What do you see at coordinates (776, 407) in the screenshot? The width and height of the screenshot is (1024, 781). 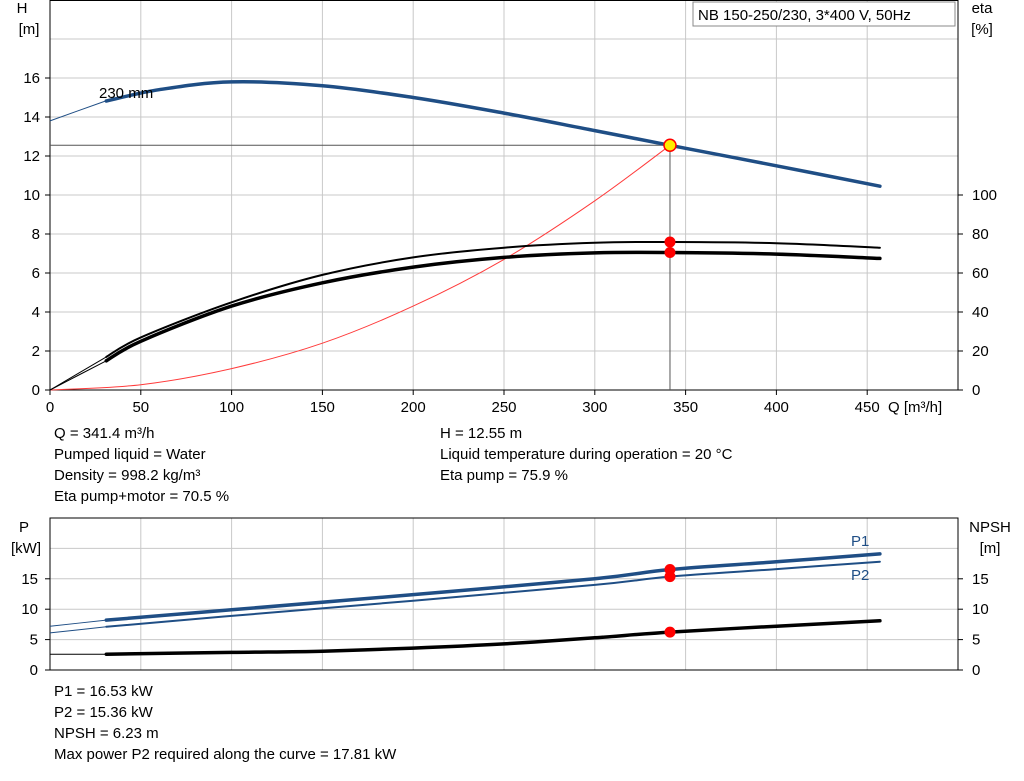 I see `x-tick-label: 400` at bounding box center [776, 407].